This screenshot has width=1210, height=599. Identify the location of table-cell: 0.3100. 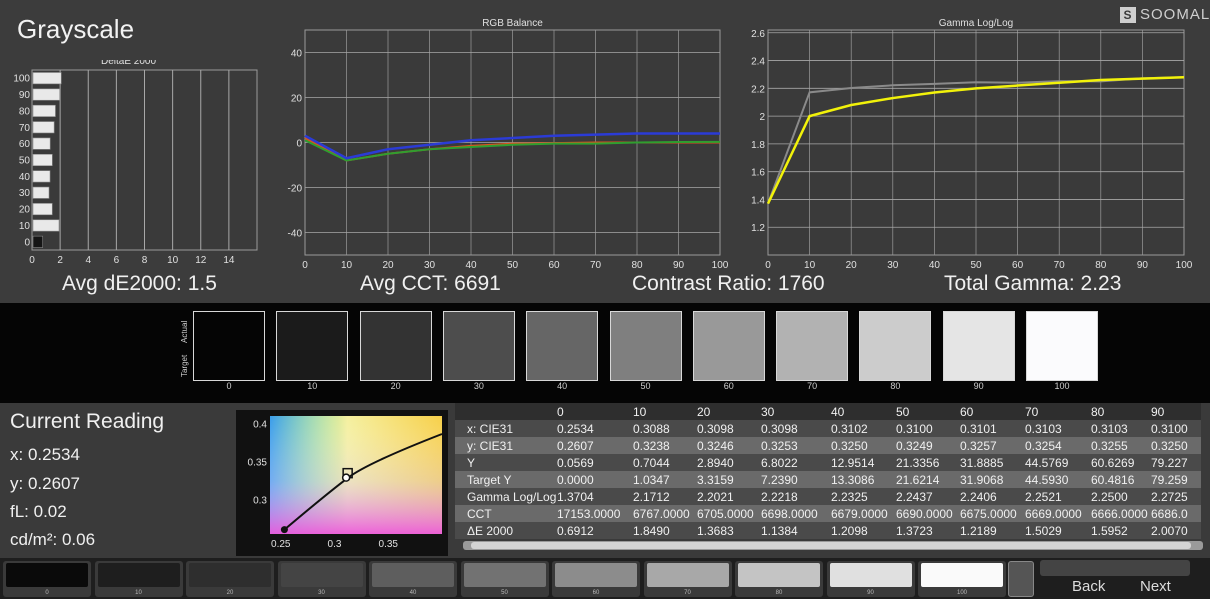
(1176, 428).